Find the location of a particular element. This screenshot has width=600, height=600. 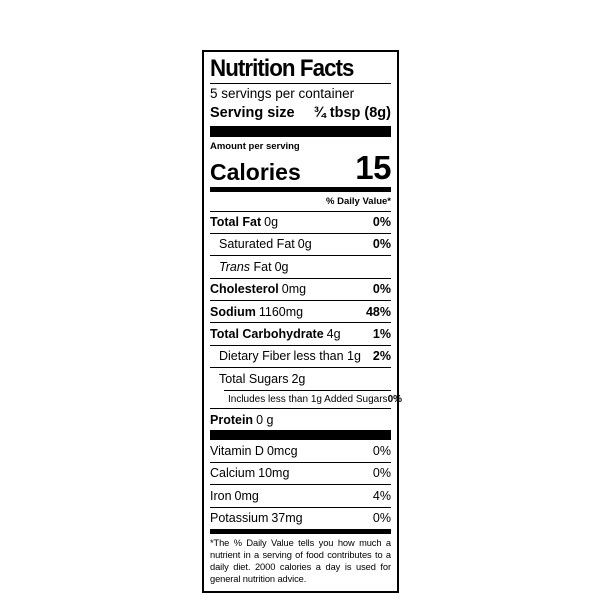

nutrient-name: Sodium is located at coordinates (233, 311).